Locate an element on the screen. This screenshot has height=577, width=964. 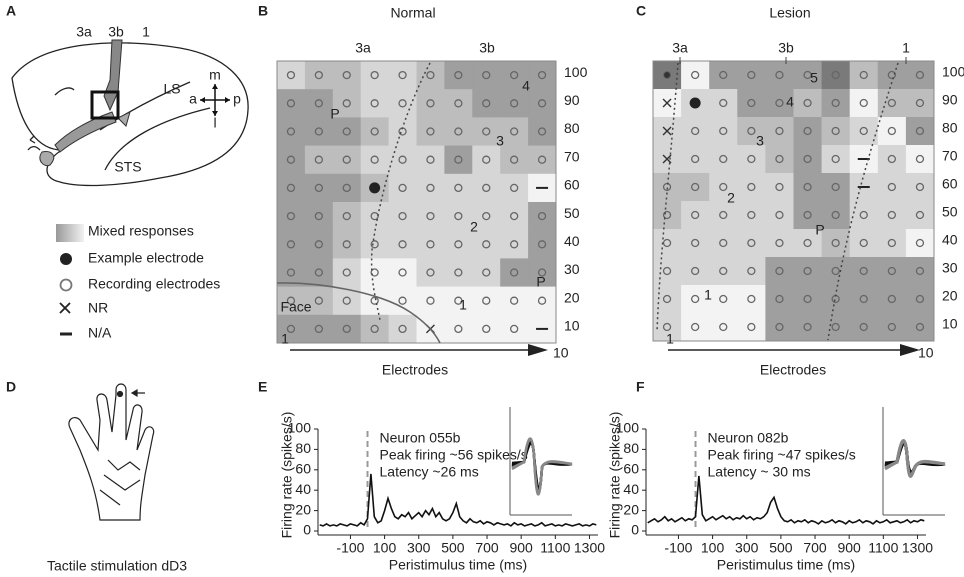
brain-label: m is located at coordinates (215, 75).